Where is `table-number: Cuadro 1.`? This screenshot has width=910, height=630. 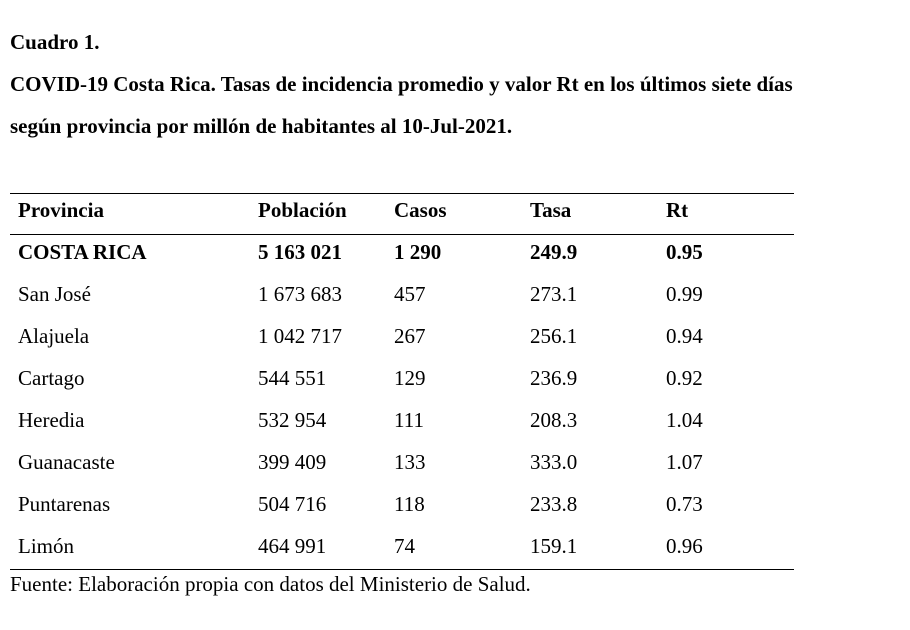
table-number: Cuadro 1. is located at coordinates (55, 42).